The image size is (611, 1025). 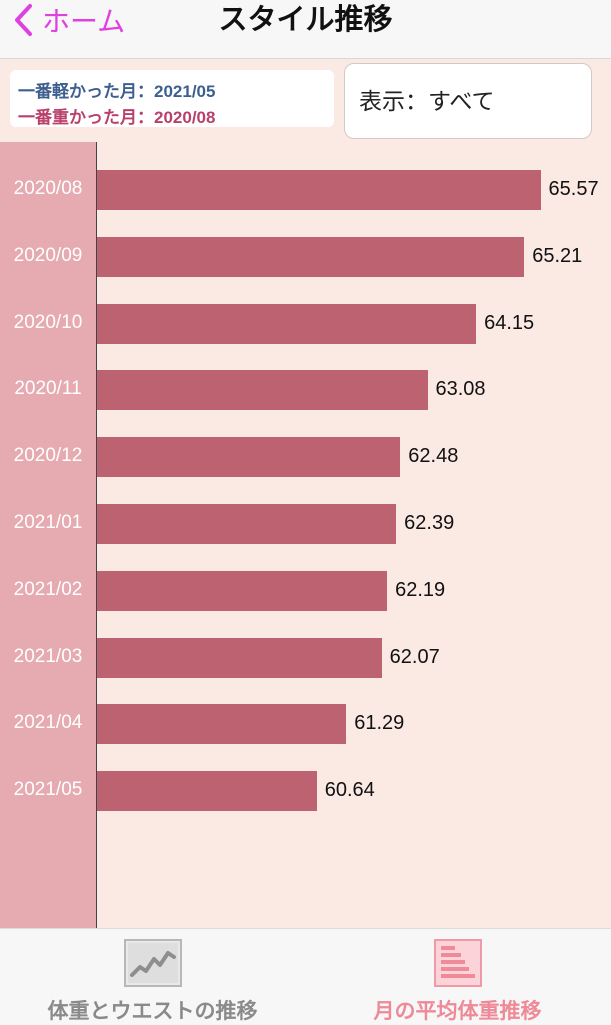 What do you see at coordinates (48, 589) in the screenshot?
I see `category-label: 2021/02` at bounding box center [48, 589].